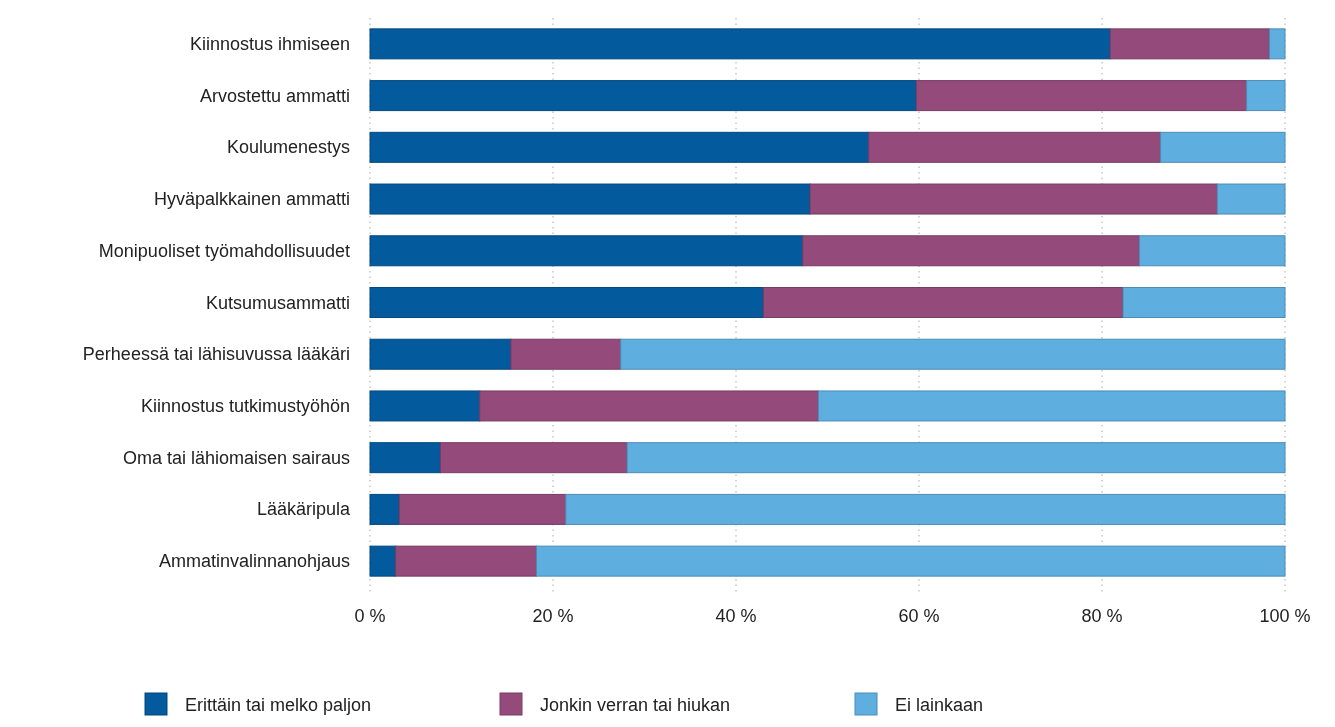  Describe the element at coordinates (635, 705) in the screenshot. I see `legend-label: Jonkin verran tai hiukan` at that location.